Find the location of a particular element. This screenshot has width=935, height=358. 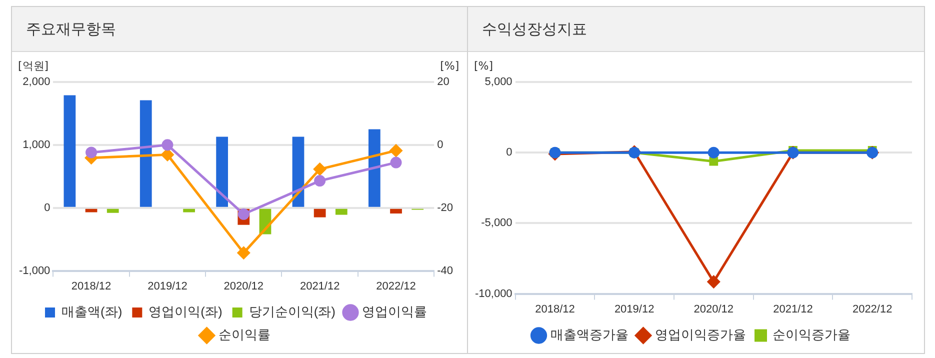

y2-axis-title: [%] is located at coordinates (450, 65).